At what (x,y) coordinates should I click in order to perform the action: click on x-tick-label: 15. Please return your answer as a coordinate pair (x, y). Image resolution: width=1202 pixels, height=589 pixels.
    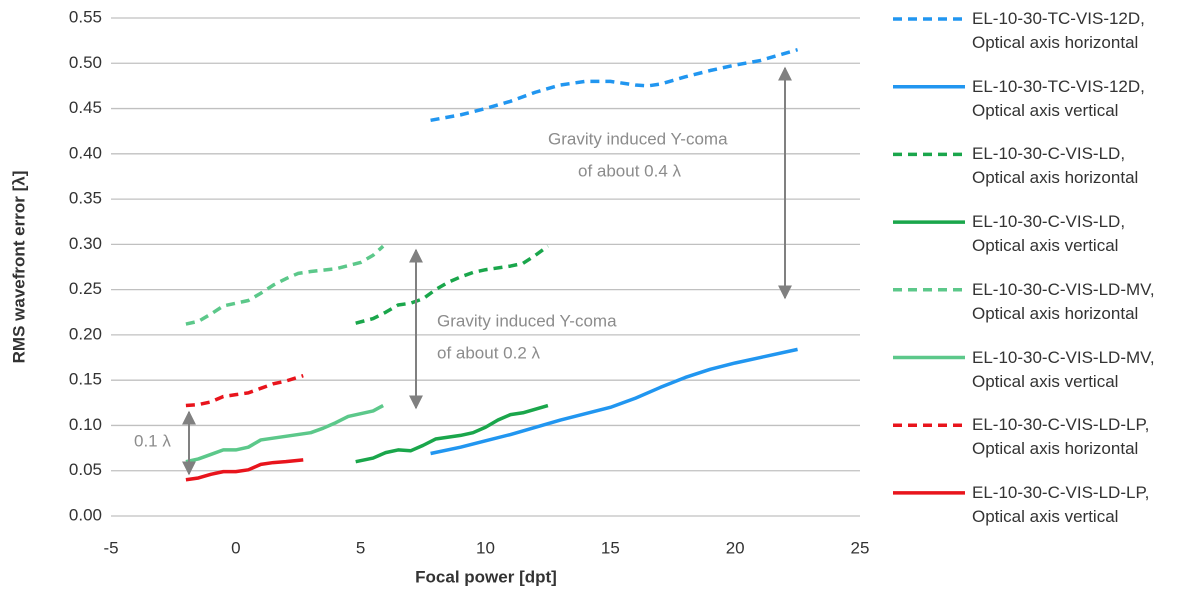
    Looking at the image, I should click on (610, 547).